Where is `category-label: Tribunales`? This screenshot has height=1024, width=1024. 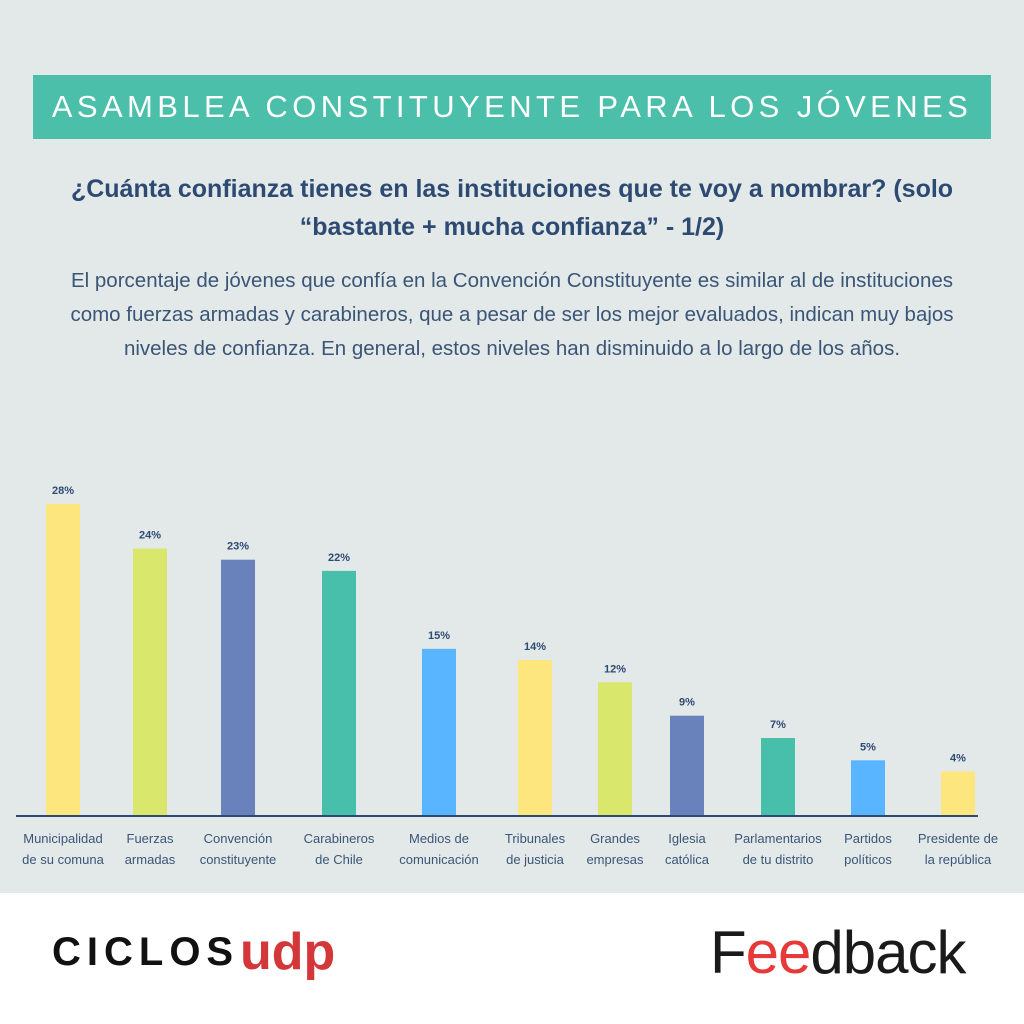
category-label: Tribunales is located at coordinates (535, 838).